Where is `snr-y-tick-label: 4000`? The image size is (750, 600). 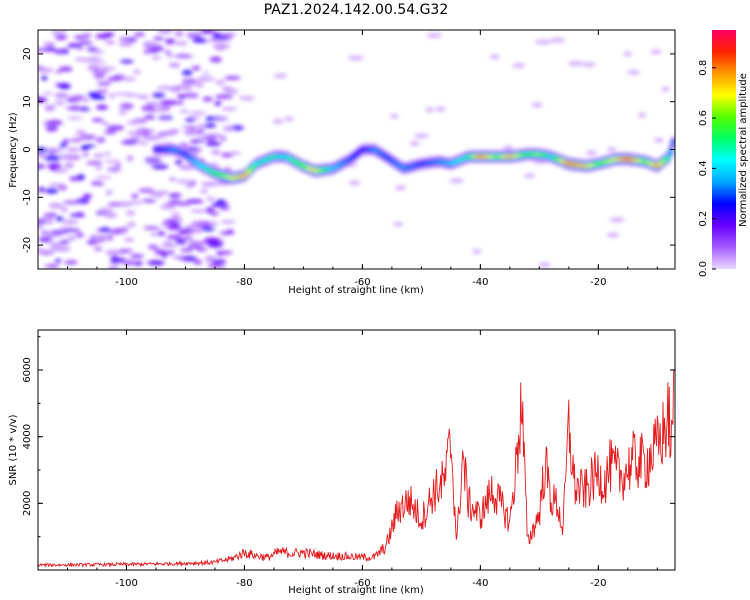 snr-y-tick-label: 4000 is located at coordinates (27, 436).